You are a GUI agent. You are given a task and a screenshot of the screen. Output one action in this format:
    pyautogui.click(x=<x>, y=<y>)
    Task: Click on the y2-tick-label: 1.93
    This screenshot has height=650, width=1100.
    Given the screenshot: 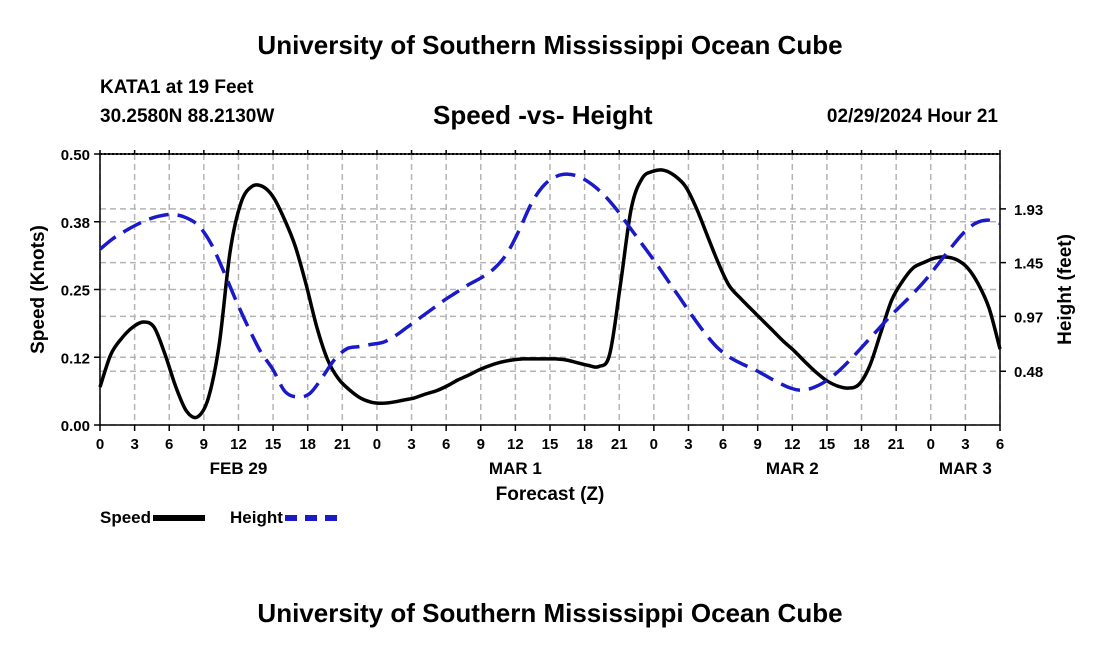 What is the action you would take?
    pyautogui.click(x=1028, y=210)
    